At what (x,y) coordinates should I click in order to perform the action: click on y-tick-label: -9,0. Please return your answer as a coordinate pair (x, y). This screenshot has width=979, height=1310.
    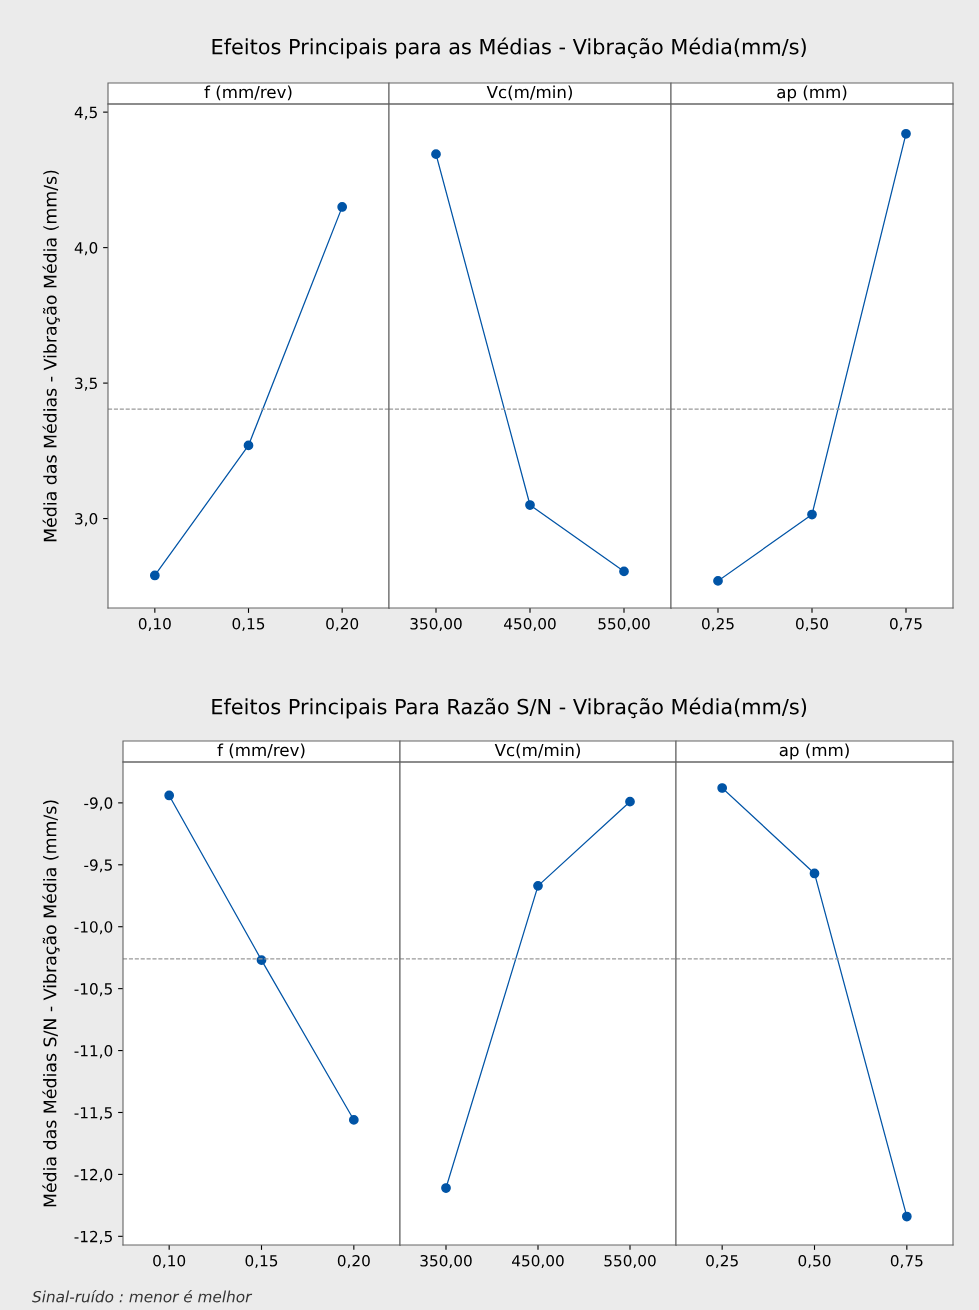
    Looking at the image, I should click on (98, 804).